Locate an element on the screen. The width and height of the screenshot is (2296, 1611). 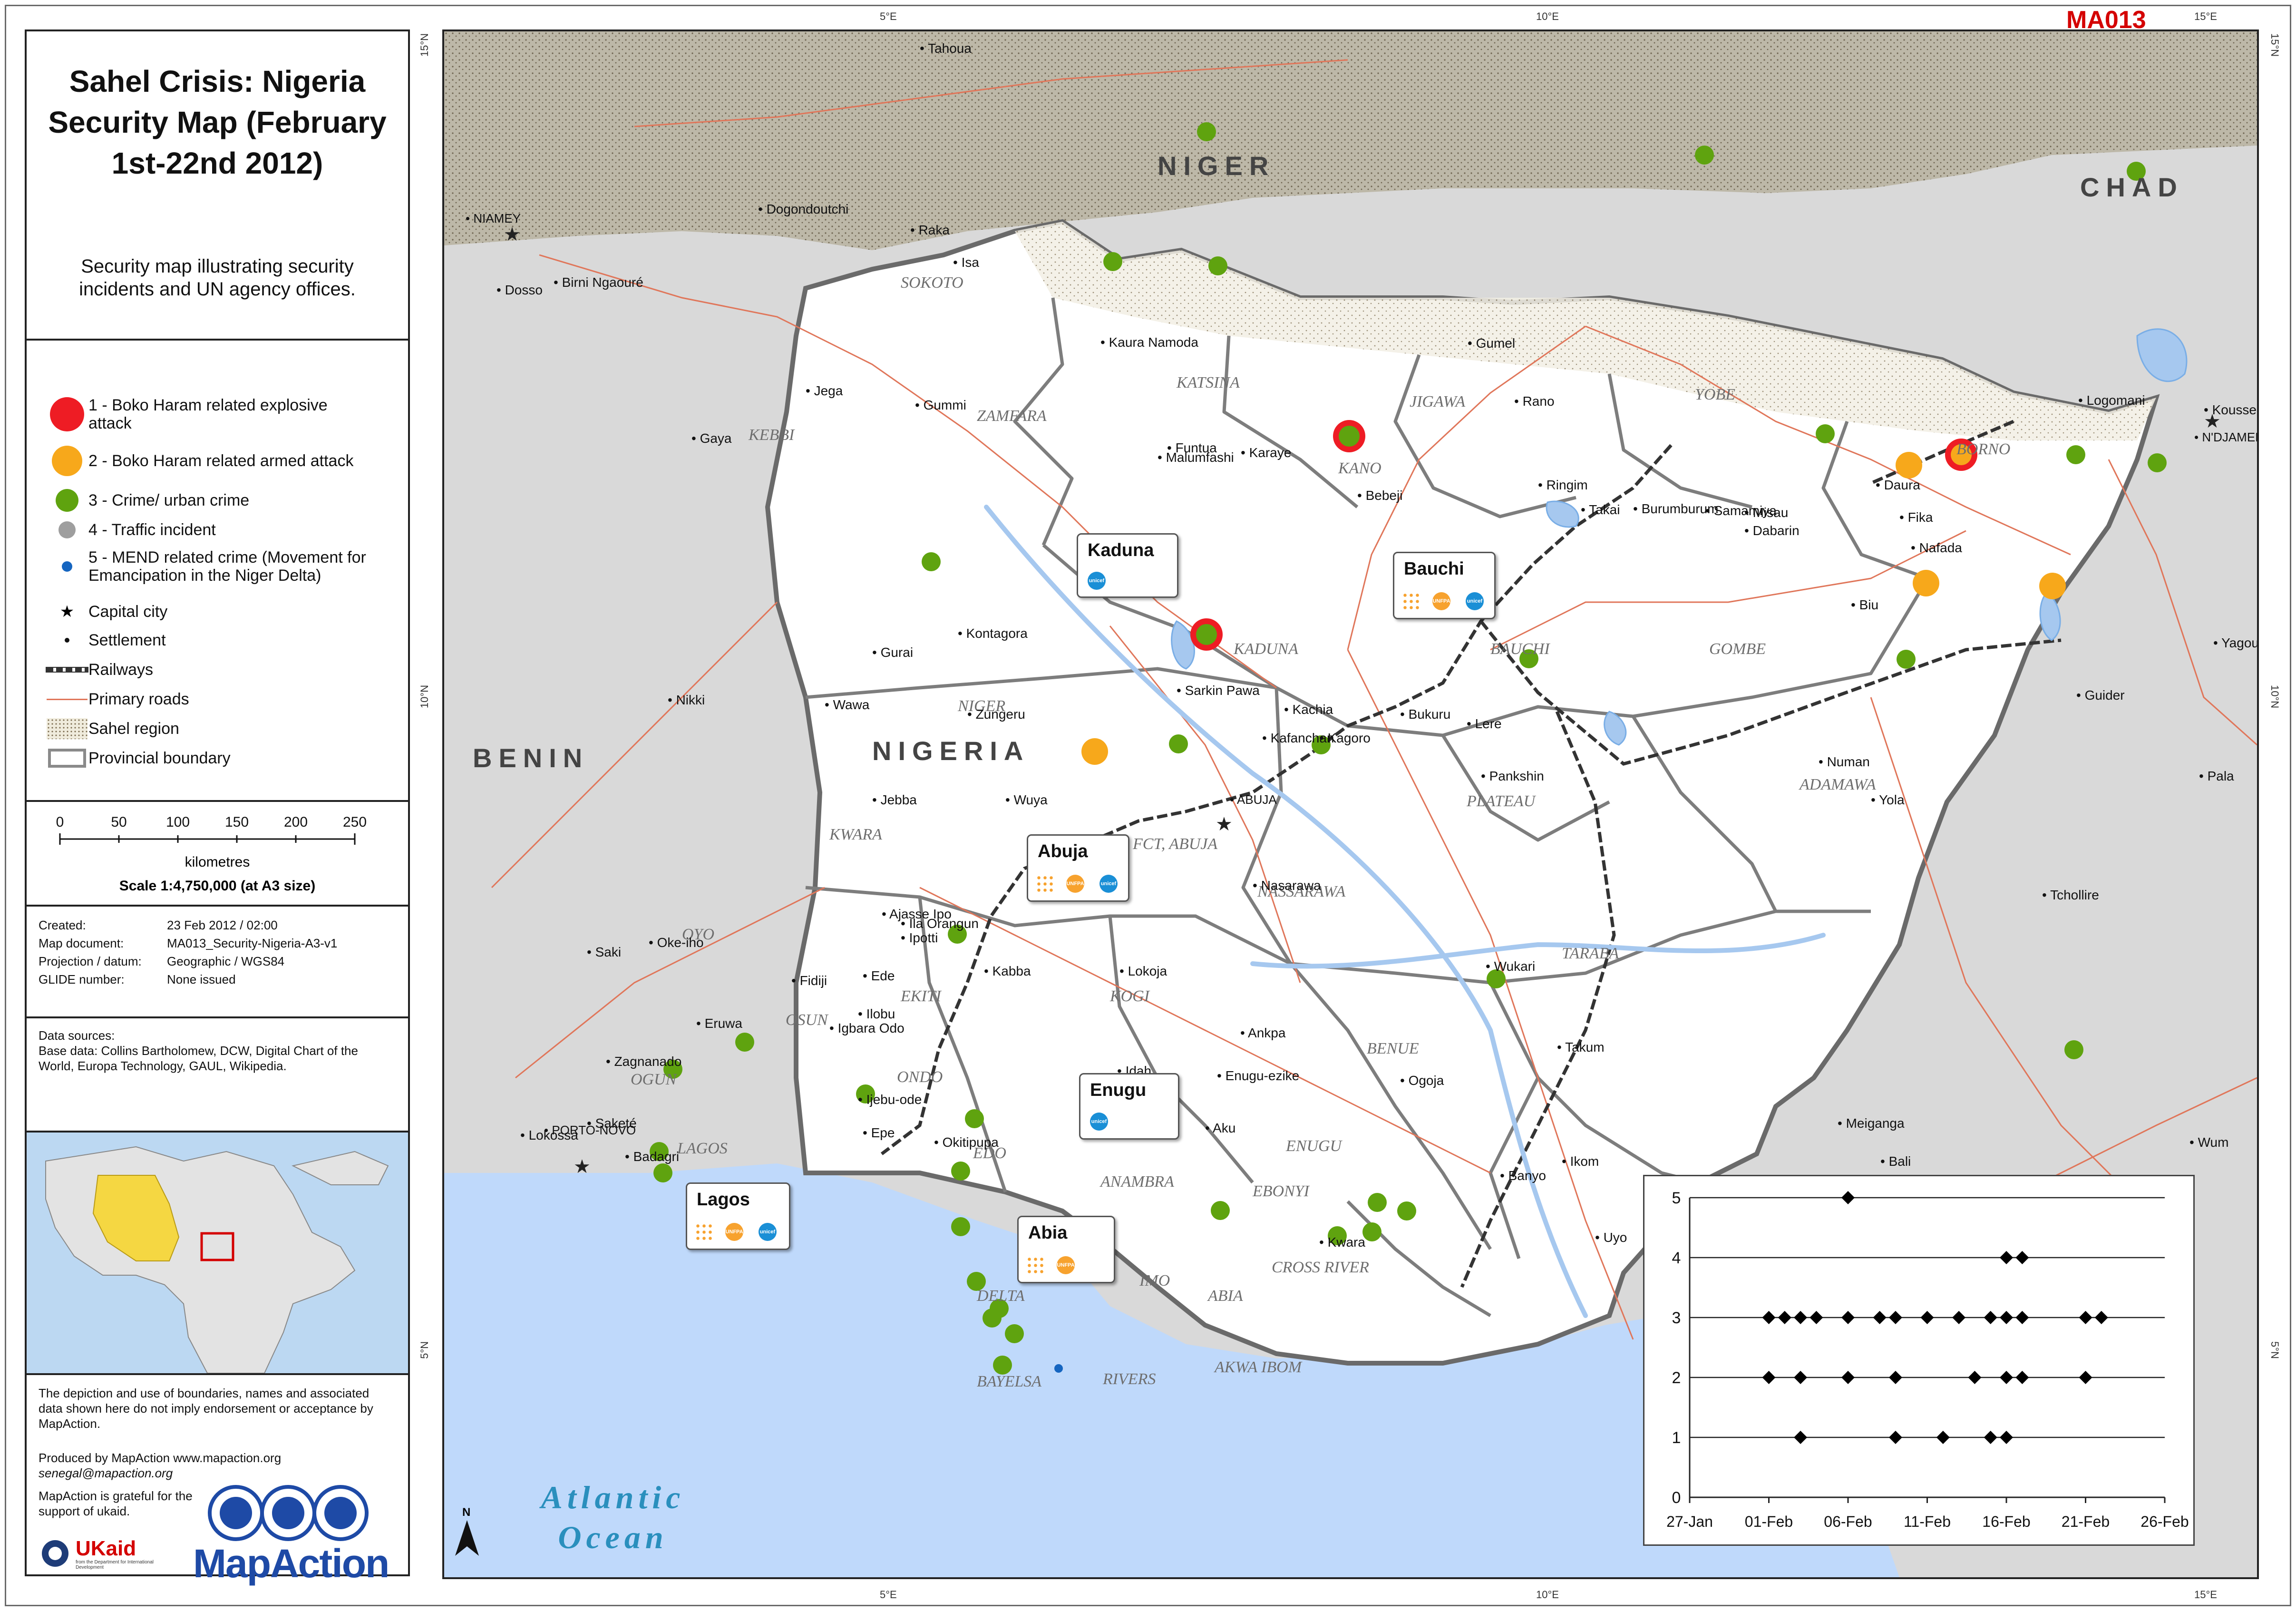
province-label: BENUE is located at coordinates (1393, 1048).